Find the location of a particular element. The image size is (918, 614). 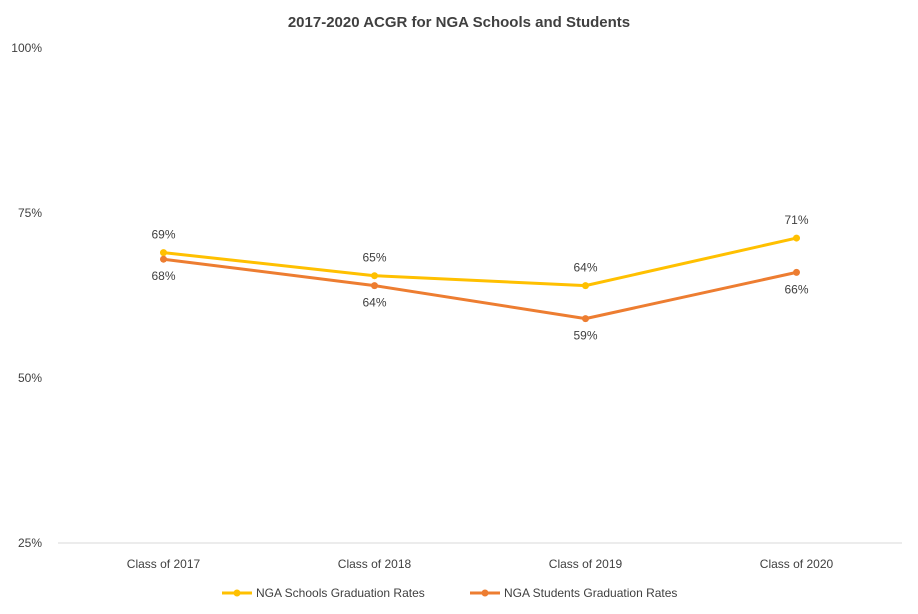

series-1: 69% 65% 64% 71% is located at coordinates (480, 251).